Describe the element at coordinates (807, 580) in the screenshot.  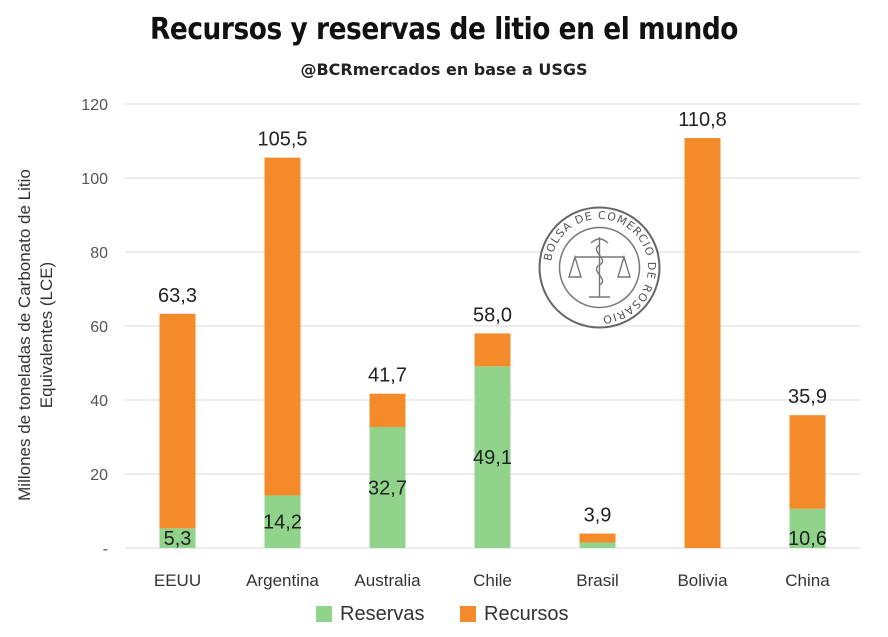
I see `x-category-label: China` at that location.